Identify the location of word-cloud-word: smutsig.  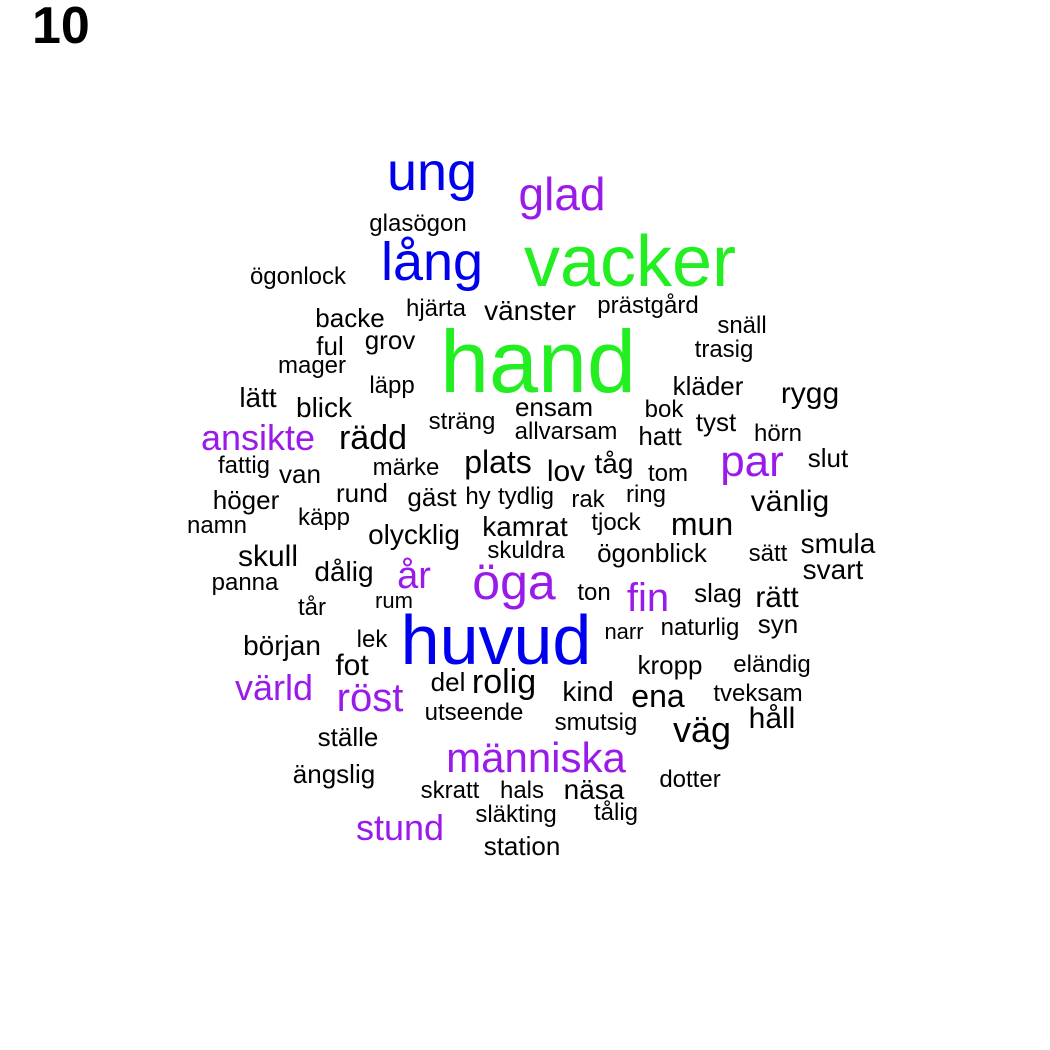
(596, 722).